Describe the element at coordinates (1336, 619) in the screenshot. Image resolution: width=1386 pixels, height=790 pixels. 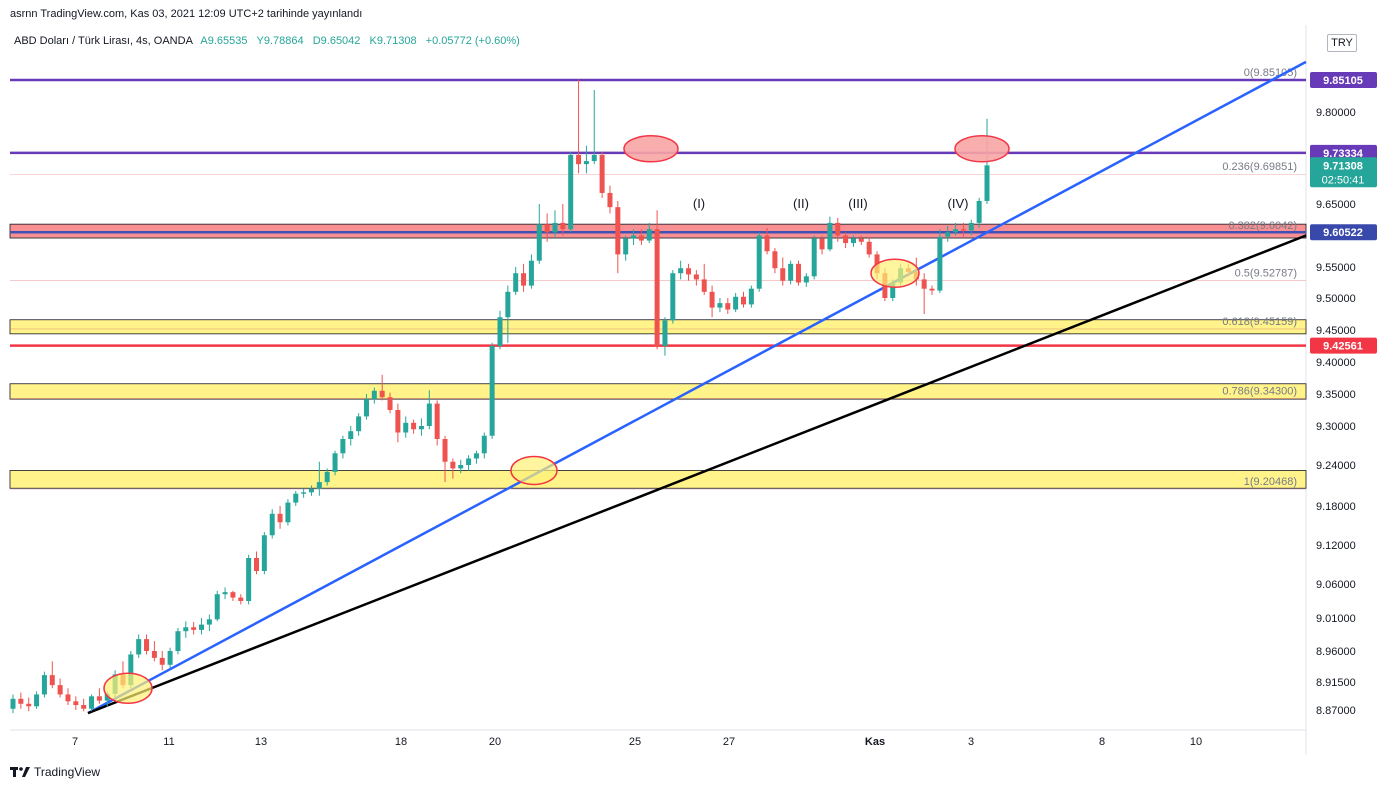
I see `y-tick-label: 9.01000` at that location.